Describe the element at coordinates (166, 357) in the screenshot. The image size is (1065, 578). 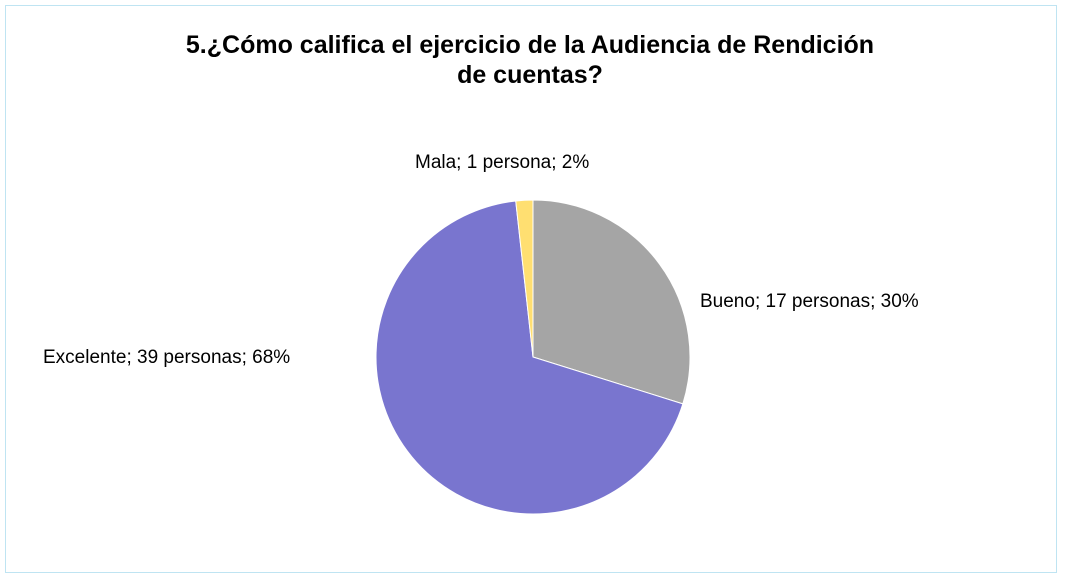
I see `data-label-excelente: Excelente; 39 personas; 68%` at that location.